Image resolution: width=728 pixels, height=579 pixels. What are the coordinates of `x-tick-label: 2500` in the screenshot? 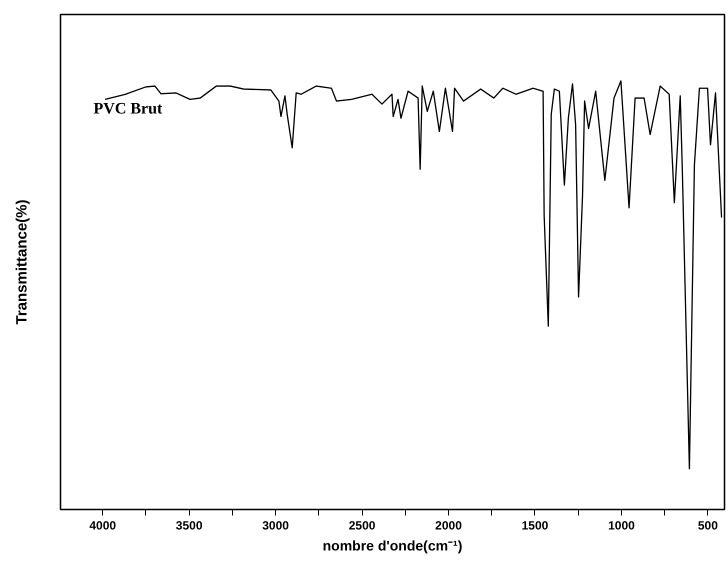 It's located at (362, 525).